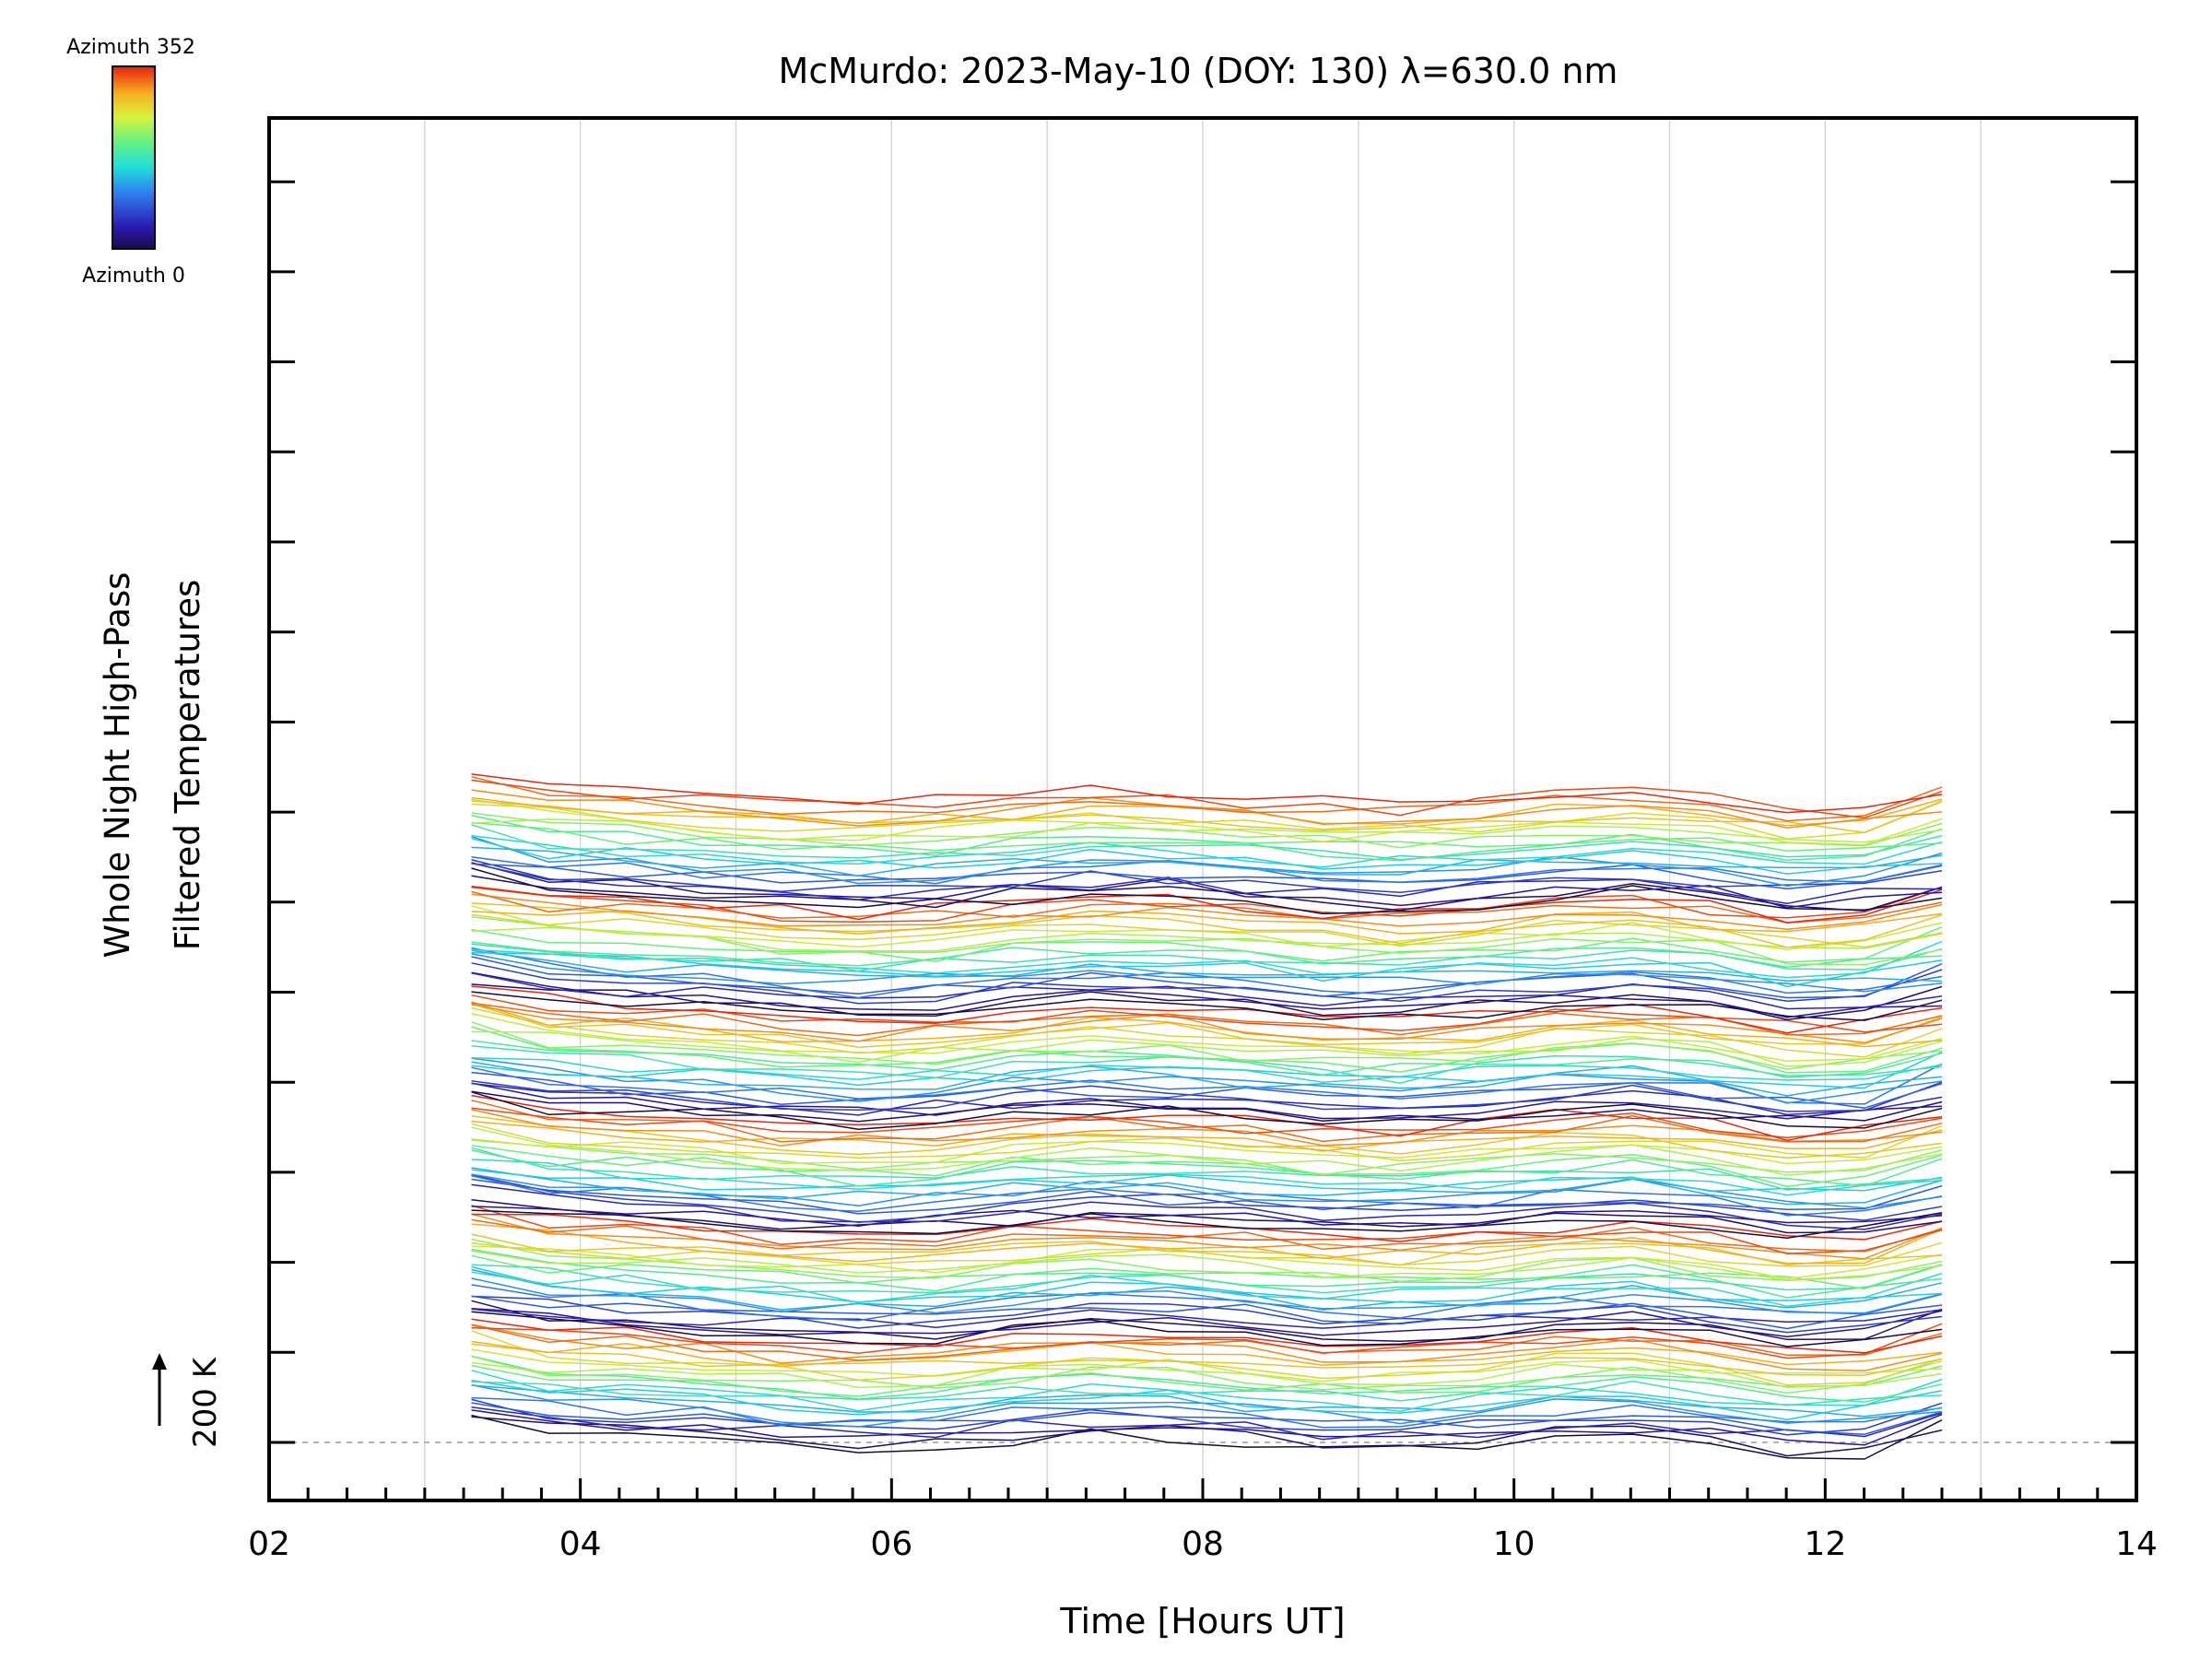  What do you see at coordinates (269, 1544) in the screenshot?
I see `x-tick-label: 02` at bounding box center [269, 1544].